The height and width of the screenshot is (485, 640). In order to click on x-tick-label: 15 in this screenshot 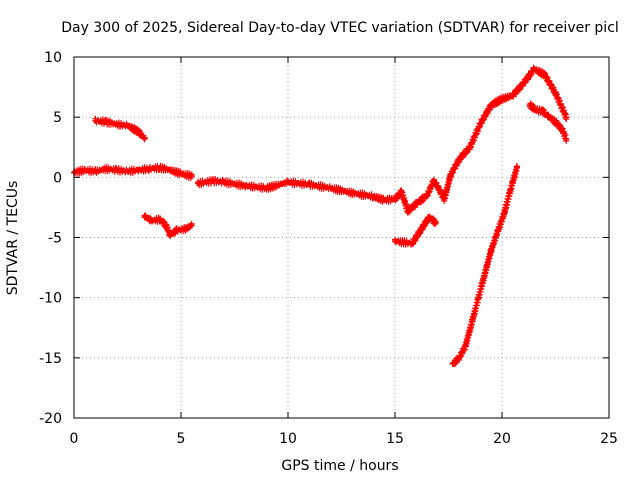, I will do `click(395, 439)`.